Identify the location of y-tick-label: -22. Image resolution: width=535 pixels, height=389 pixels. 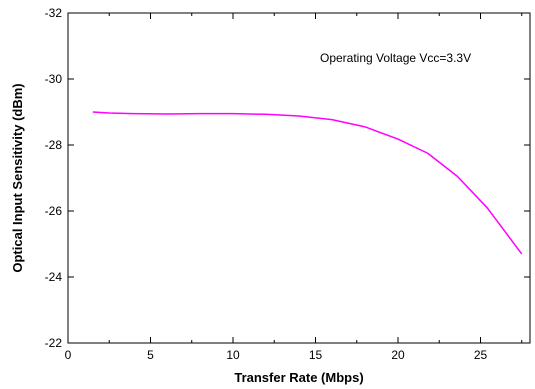
(54, 343).